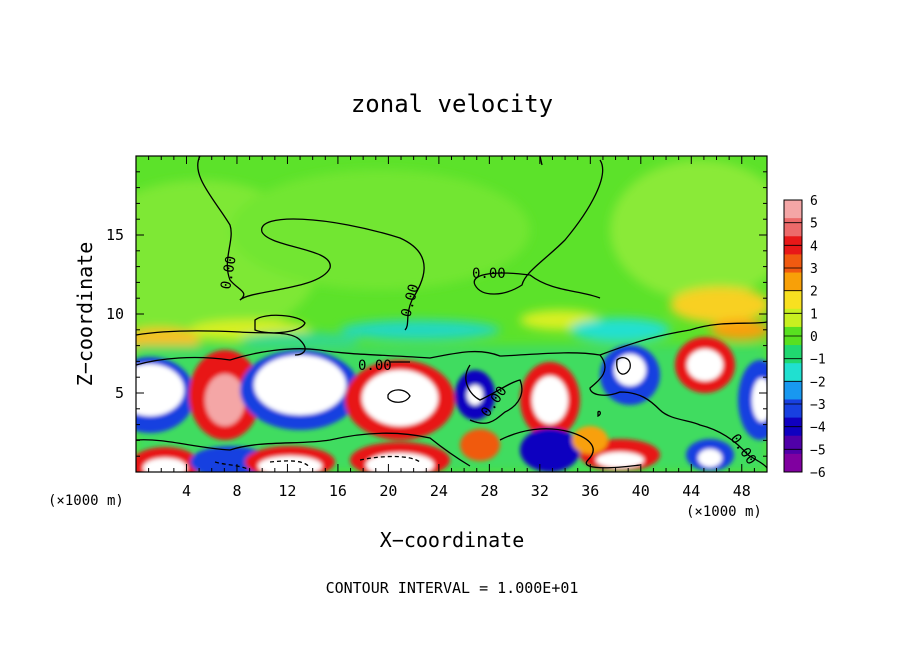  Describe the element at coordinates (489, 491) in the screenshot. I see `x-tick-label: 28` at that location.